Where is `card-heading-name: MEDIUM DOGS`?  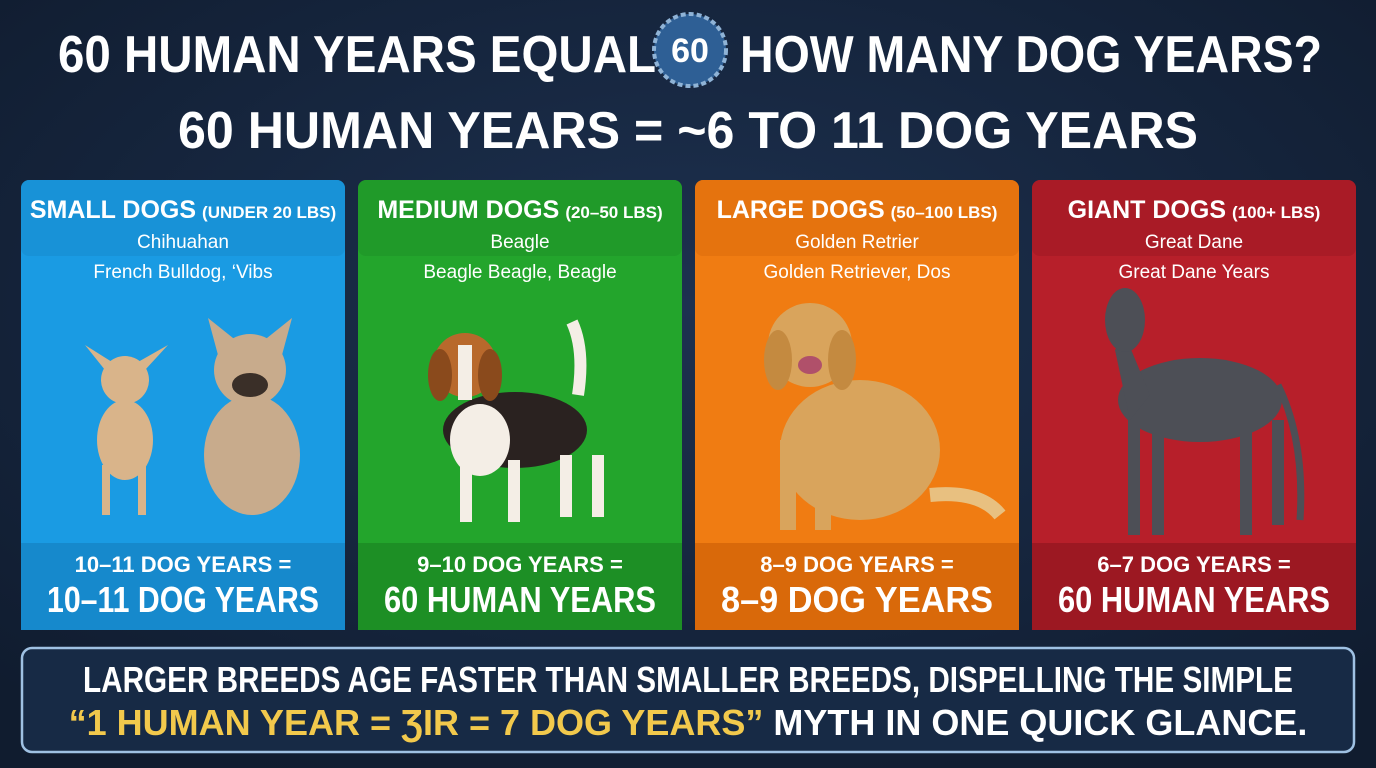 card-heading-name: MEDIUM DOGS is located at coordinates (468, 210).